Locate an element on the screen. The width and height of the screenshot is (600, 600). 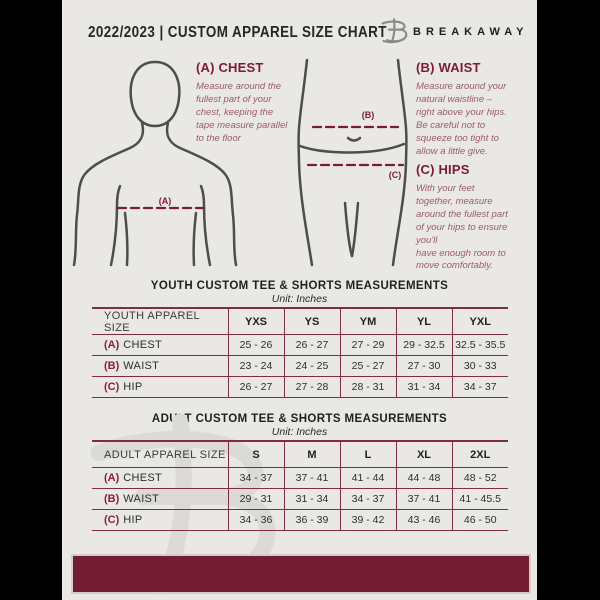
youth-waist-label: (B) WAIST is located at coordinates (160, 366).